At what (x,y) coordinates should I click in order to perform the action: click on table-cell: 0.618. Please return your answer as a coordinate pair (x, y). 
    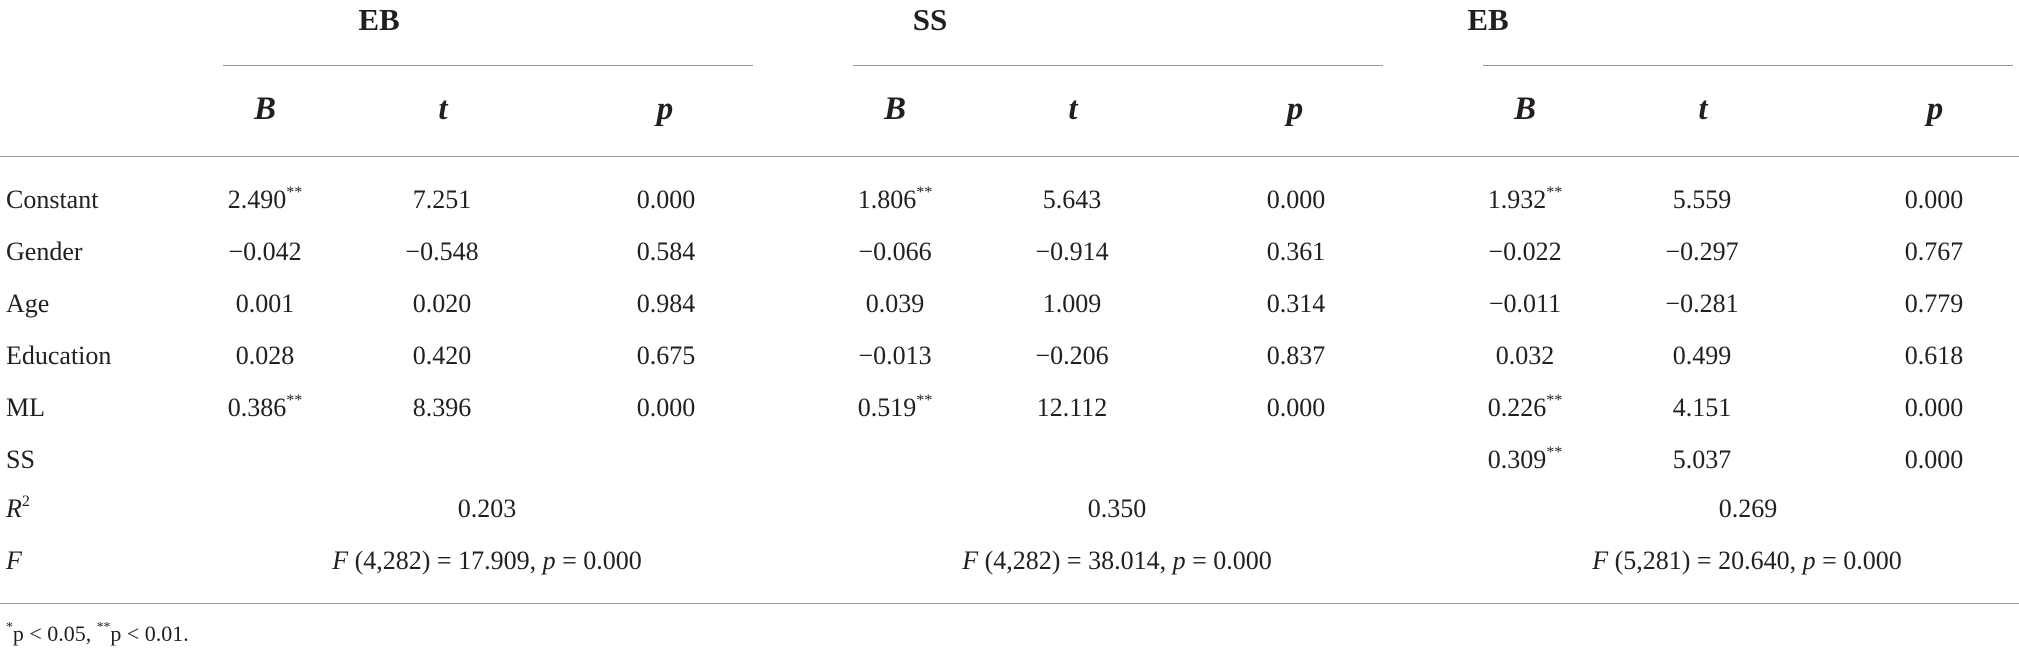
    Looking at the image, I should click on (1934, 355).